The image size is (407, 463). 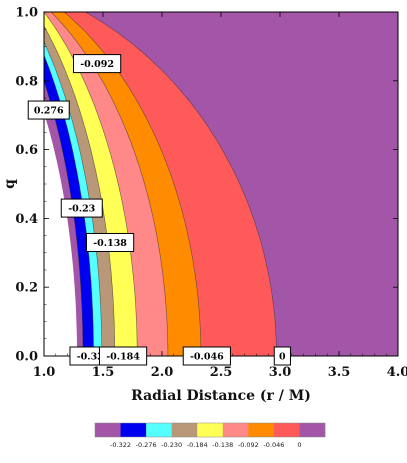 I want to click on contour-label-text: 0, so click(x=282, y=357).